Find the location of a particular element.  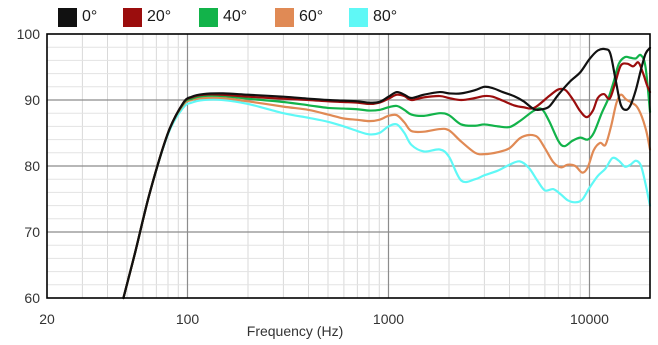

y-tick-label: 60 is located at coordinates (32, 298).